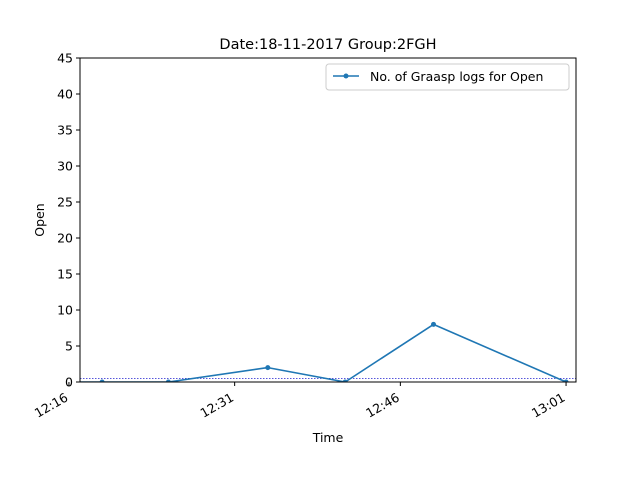  I want to click on y-tick-label: 35, so click(65, 130).